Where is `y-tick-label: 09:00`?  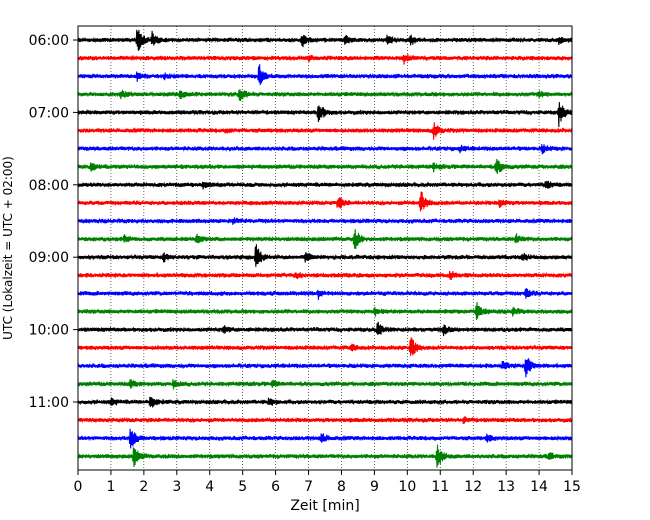 y-tick-label: 09:00 is located at coordinates (49, 258).